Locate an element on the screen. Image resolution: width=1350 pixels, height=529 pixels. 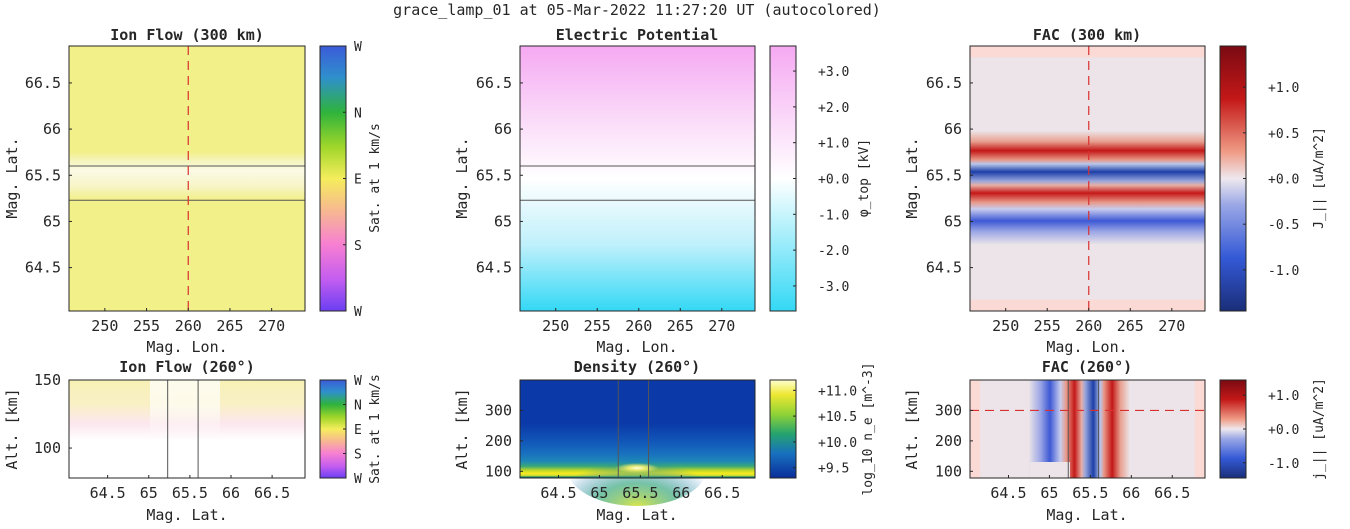
y-ticks: 100 150 is located at coordinates (53, 414).